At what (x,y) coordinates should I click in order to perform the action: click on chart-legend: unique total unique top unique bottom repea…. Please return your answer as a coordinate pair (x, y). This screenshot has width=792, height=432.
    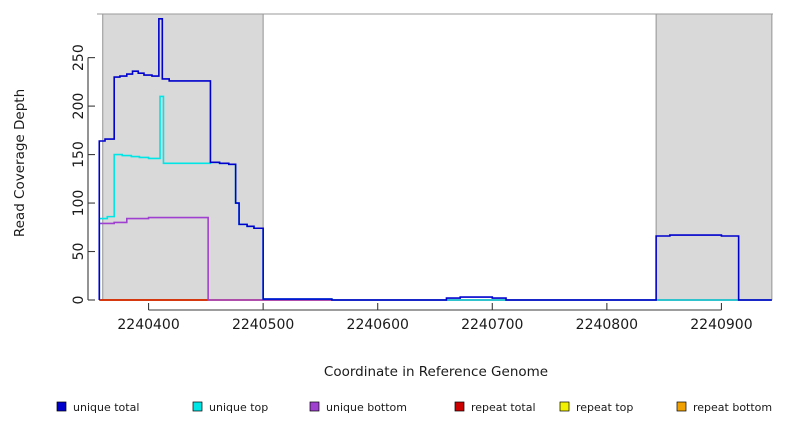
    Looking at the image, I should click on (414, 407).